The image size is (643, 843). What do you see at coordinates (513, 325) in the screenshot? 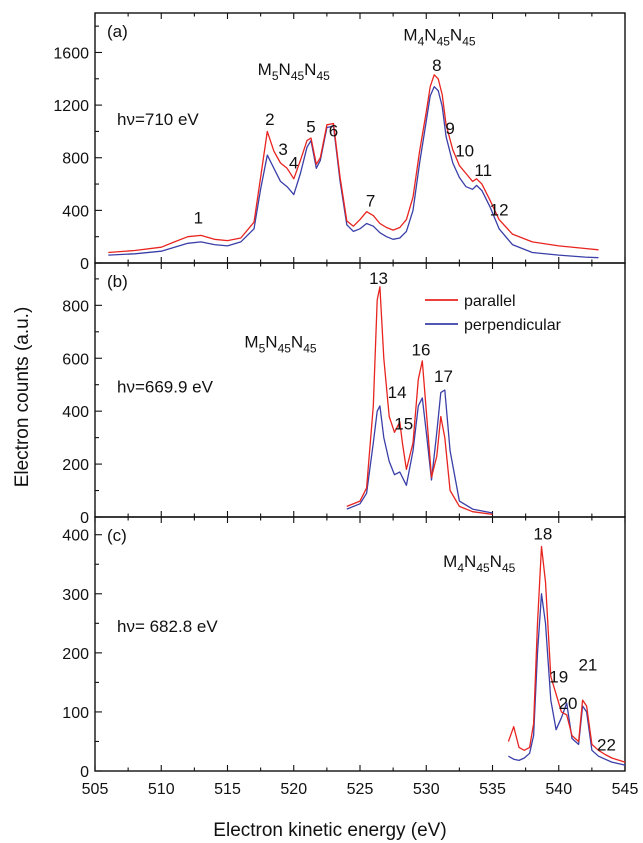
I see `legend-label-perpendicular: perpendicular` at bounding box center [513, 325].